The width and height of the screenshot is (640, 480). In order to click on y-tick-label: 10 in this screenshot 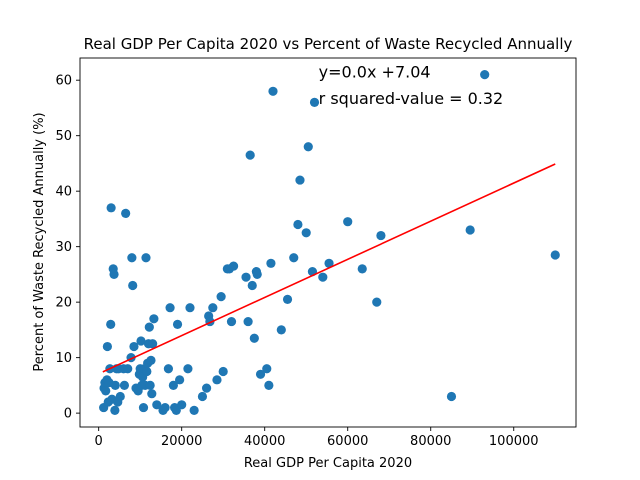, I will do `click(63, 358)`.